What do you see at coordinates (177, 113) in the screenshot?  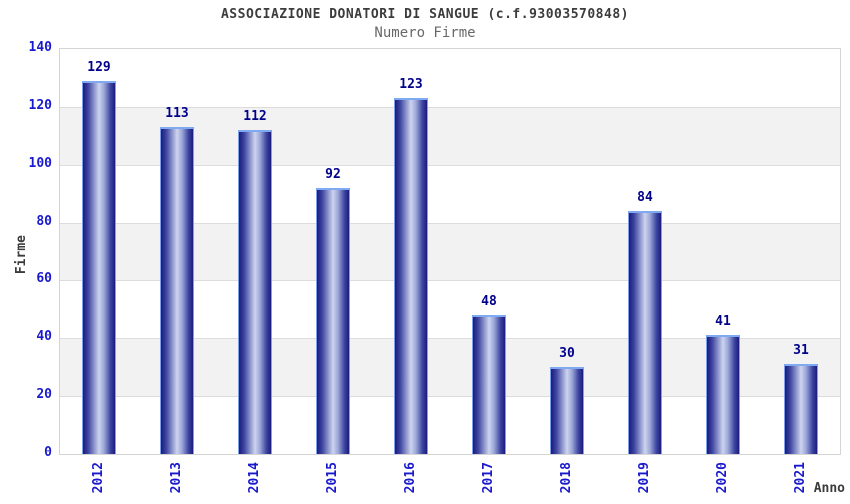 I see `bar-value-label: 113` at bounding box center [177, 113].